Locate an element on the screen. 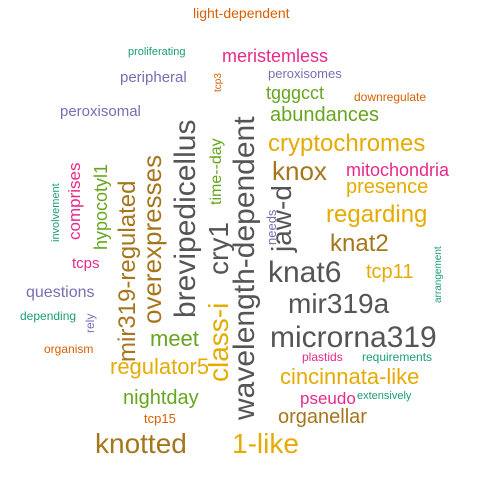 The height and width of the screenshot is (500, 500). word-presence: presence is located at coordinates (387, 187).